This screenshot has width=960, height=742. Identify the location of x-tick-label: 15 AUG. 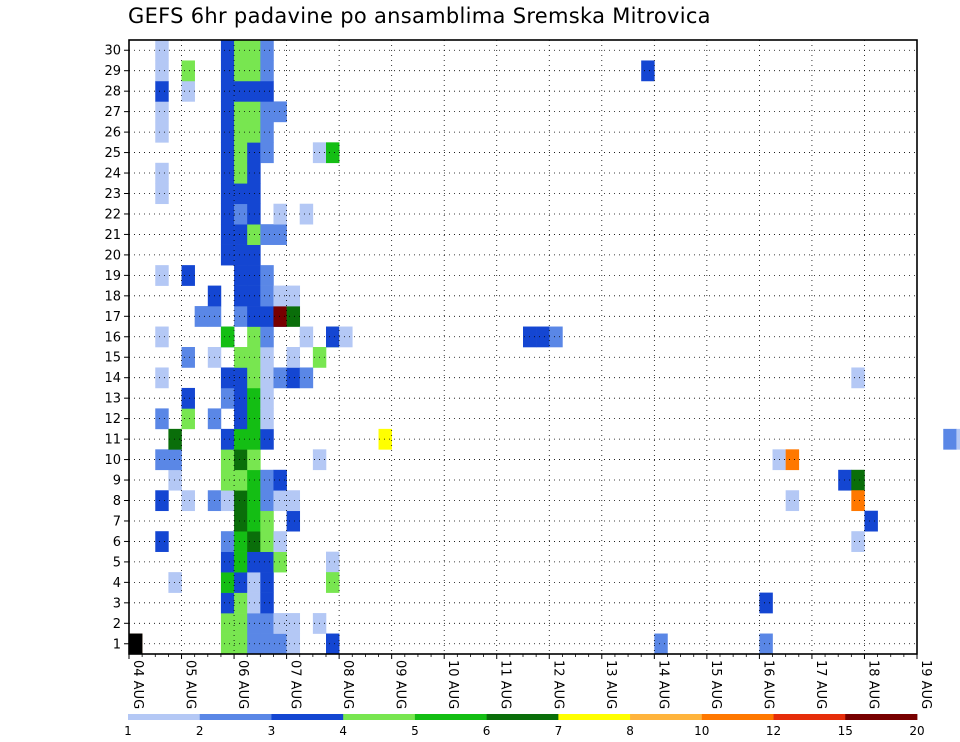
(715, 684).